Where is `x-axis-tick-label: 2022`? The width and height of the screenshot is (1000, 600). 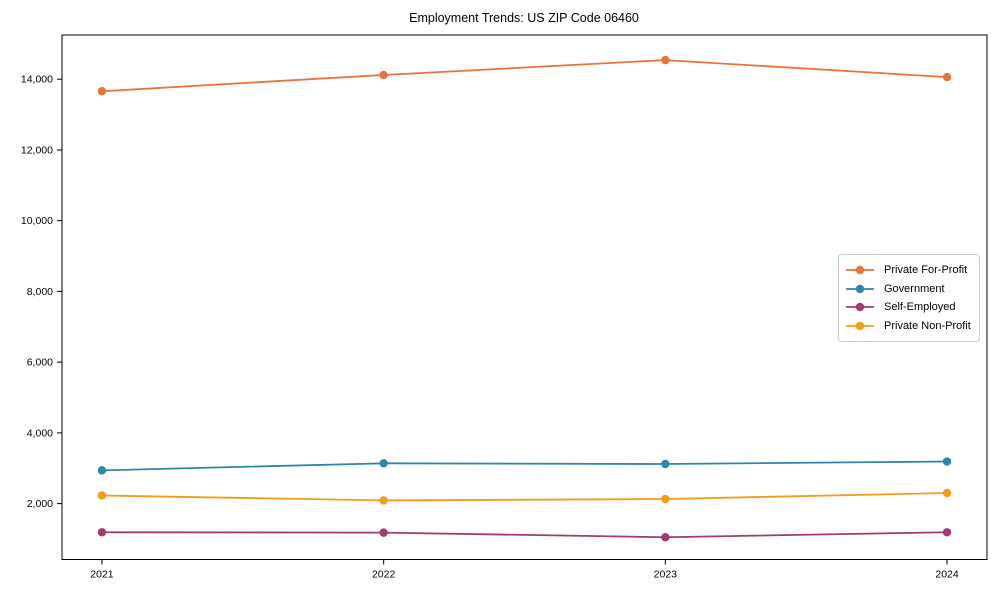
x-axis-tick-label: 2022 is located at coordinates (384, 575).